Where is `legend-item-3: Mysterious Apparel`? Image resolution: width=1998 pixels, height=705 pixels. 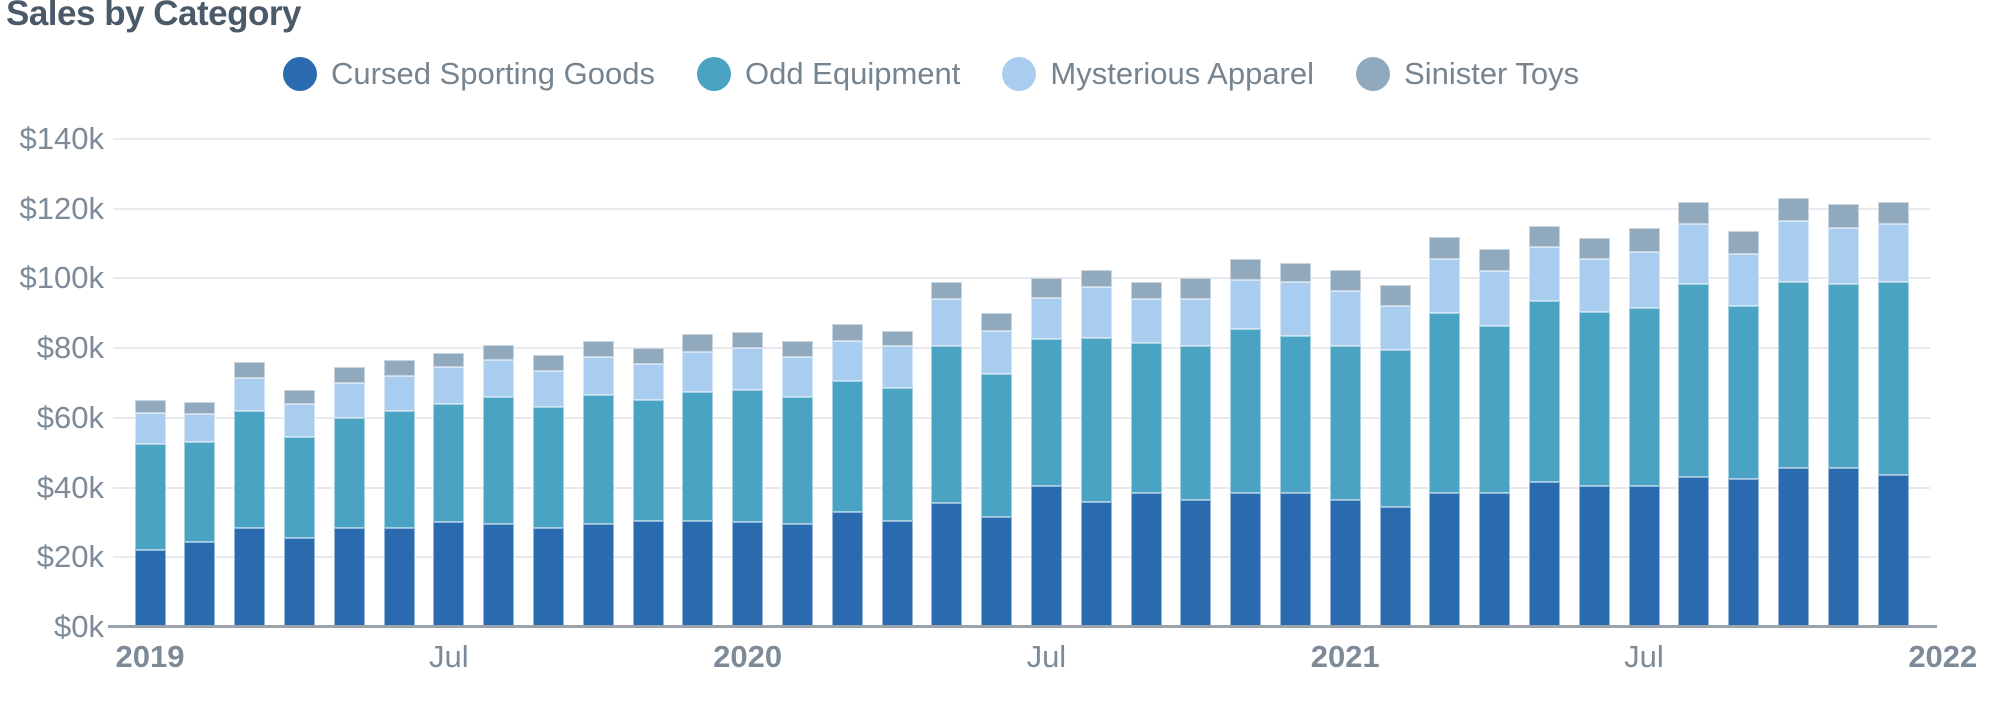
legend-item-3: Mysterious Apparel is located at coordinates (1158, 74).